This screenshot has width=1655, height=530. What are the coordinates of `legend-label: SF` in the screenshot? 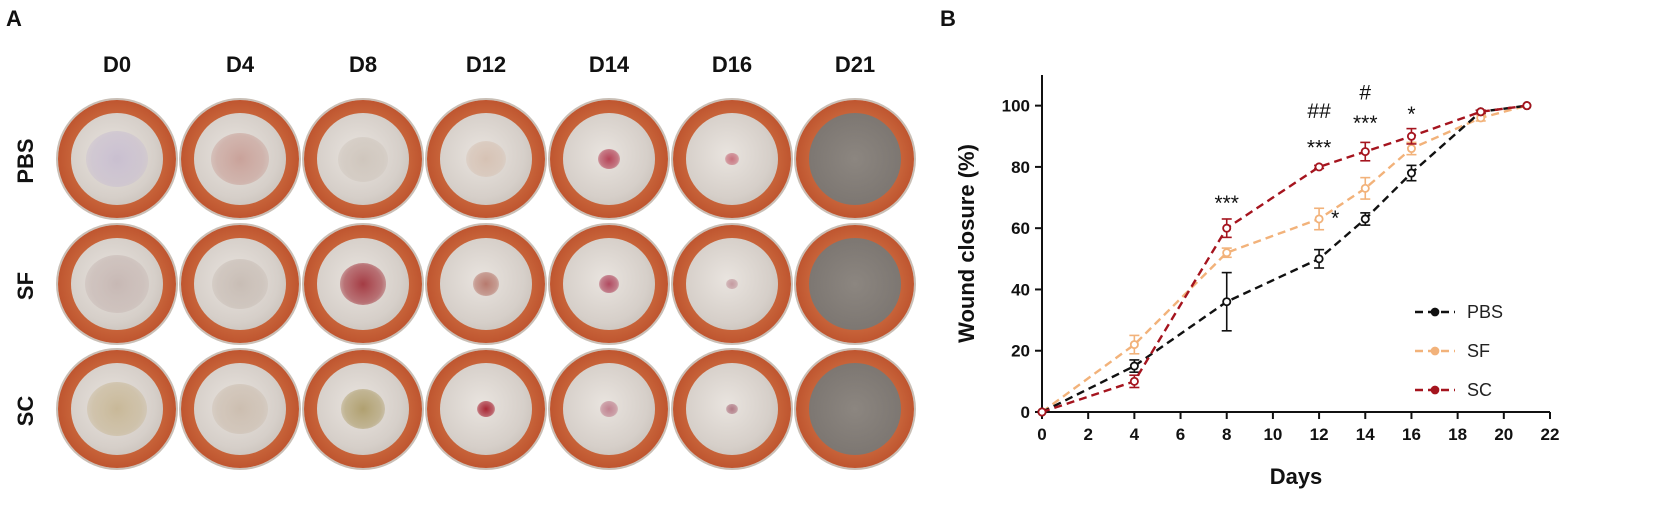 It's located at (1478, 351).